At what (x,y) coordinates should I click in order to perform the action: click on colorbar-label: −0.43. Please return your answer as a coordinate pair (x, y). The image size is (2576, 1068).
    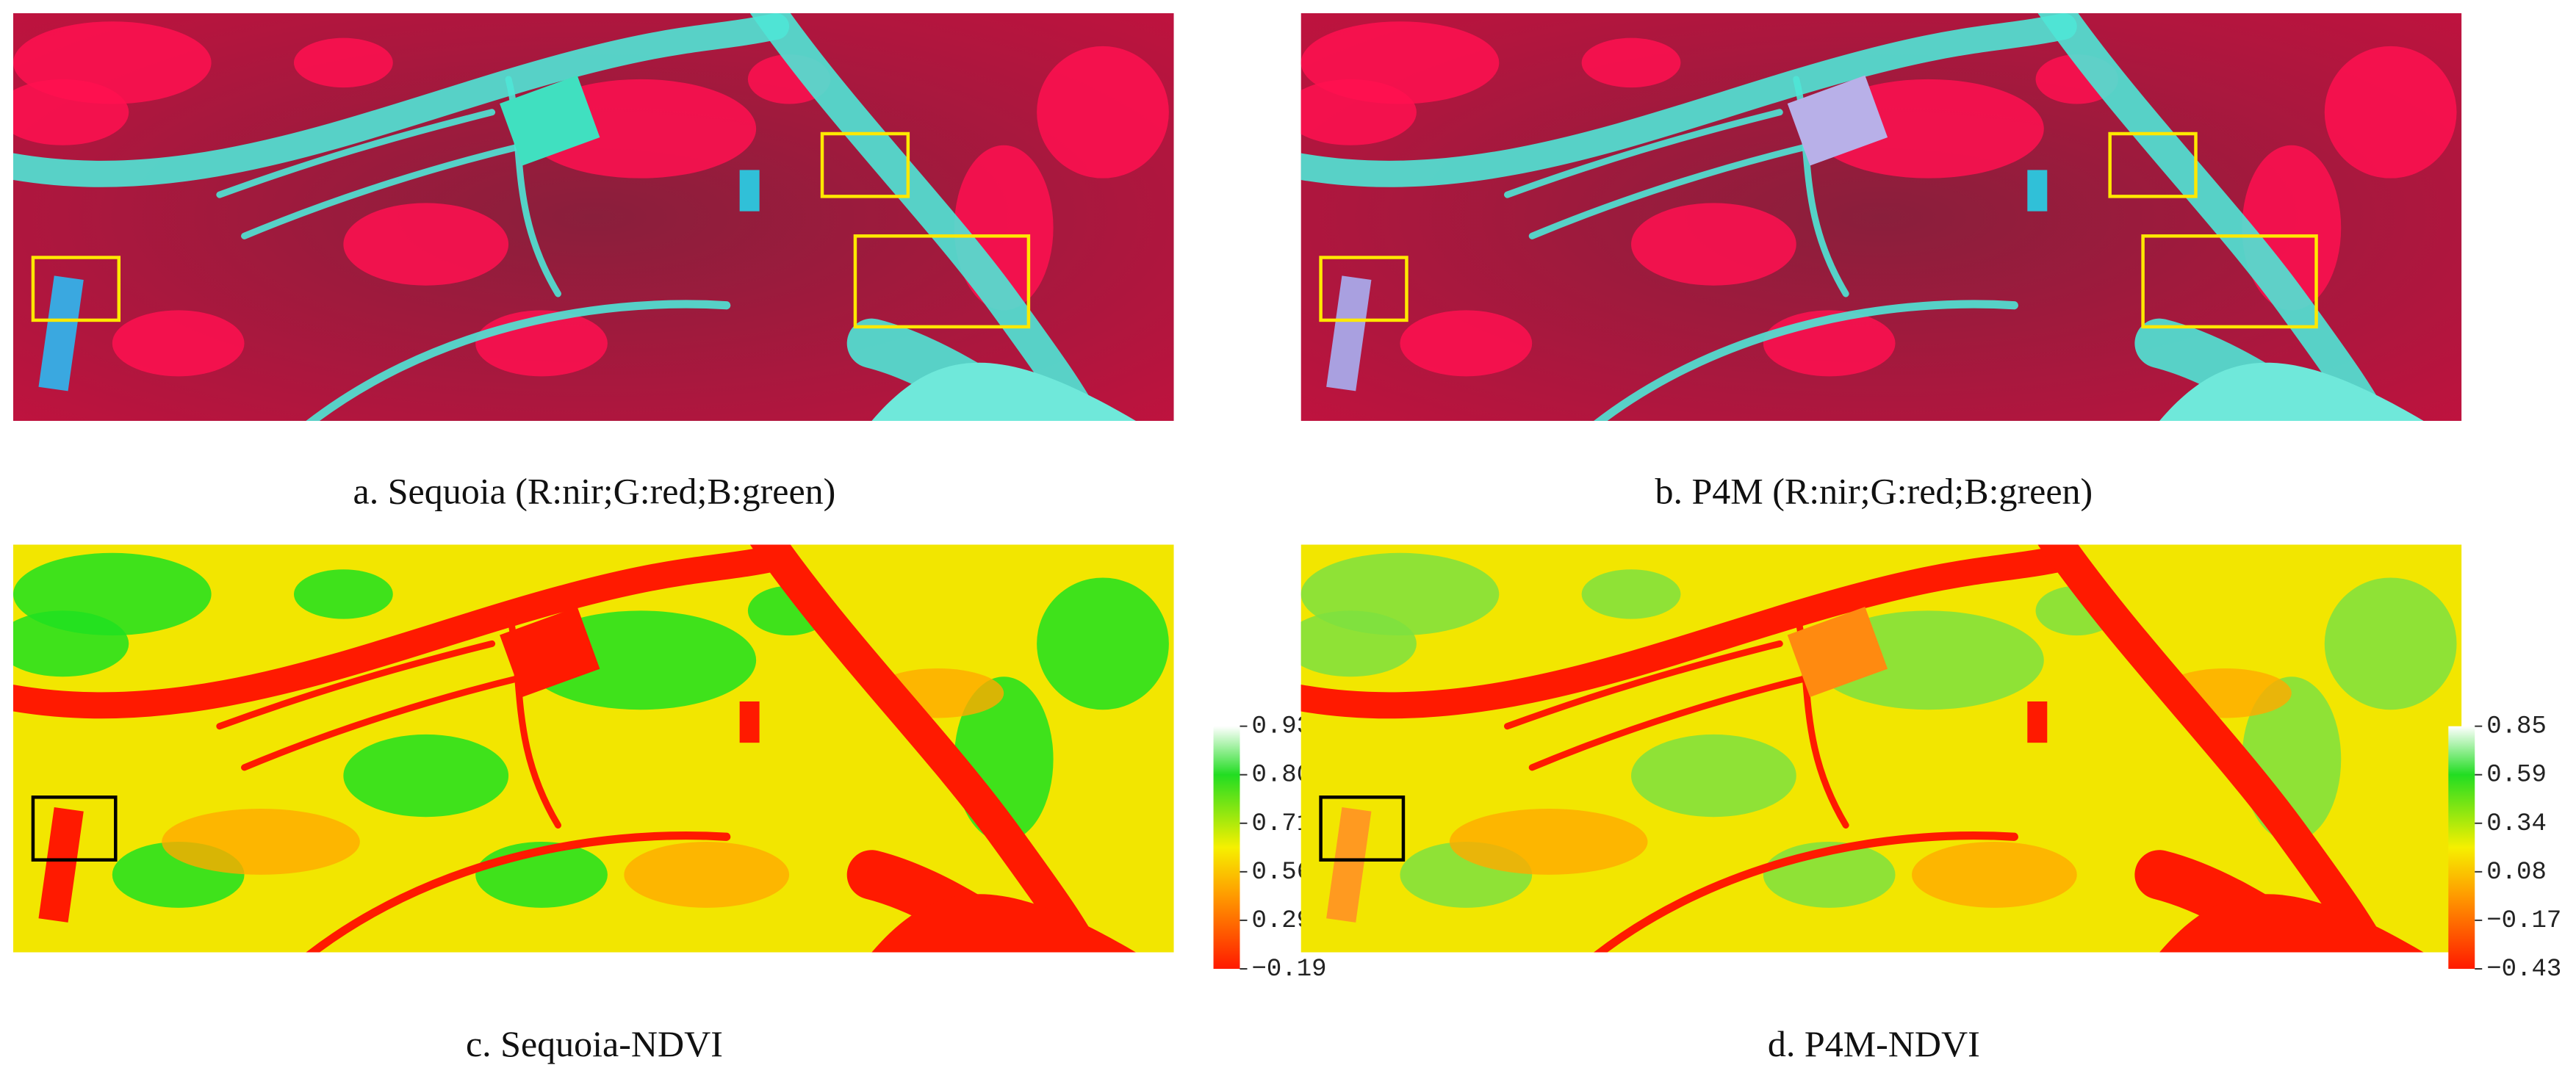
    Looking at the image, I should click on (2523, 970).